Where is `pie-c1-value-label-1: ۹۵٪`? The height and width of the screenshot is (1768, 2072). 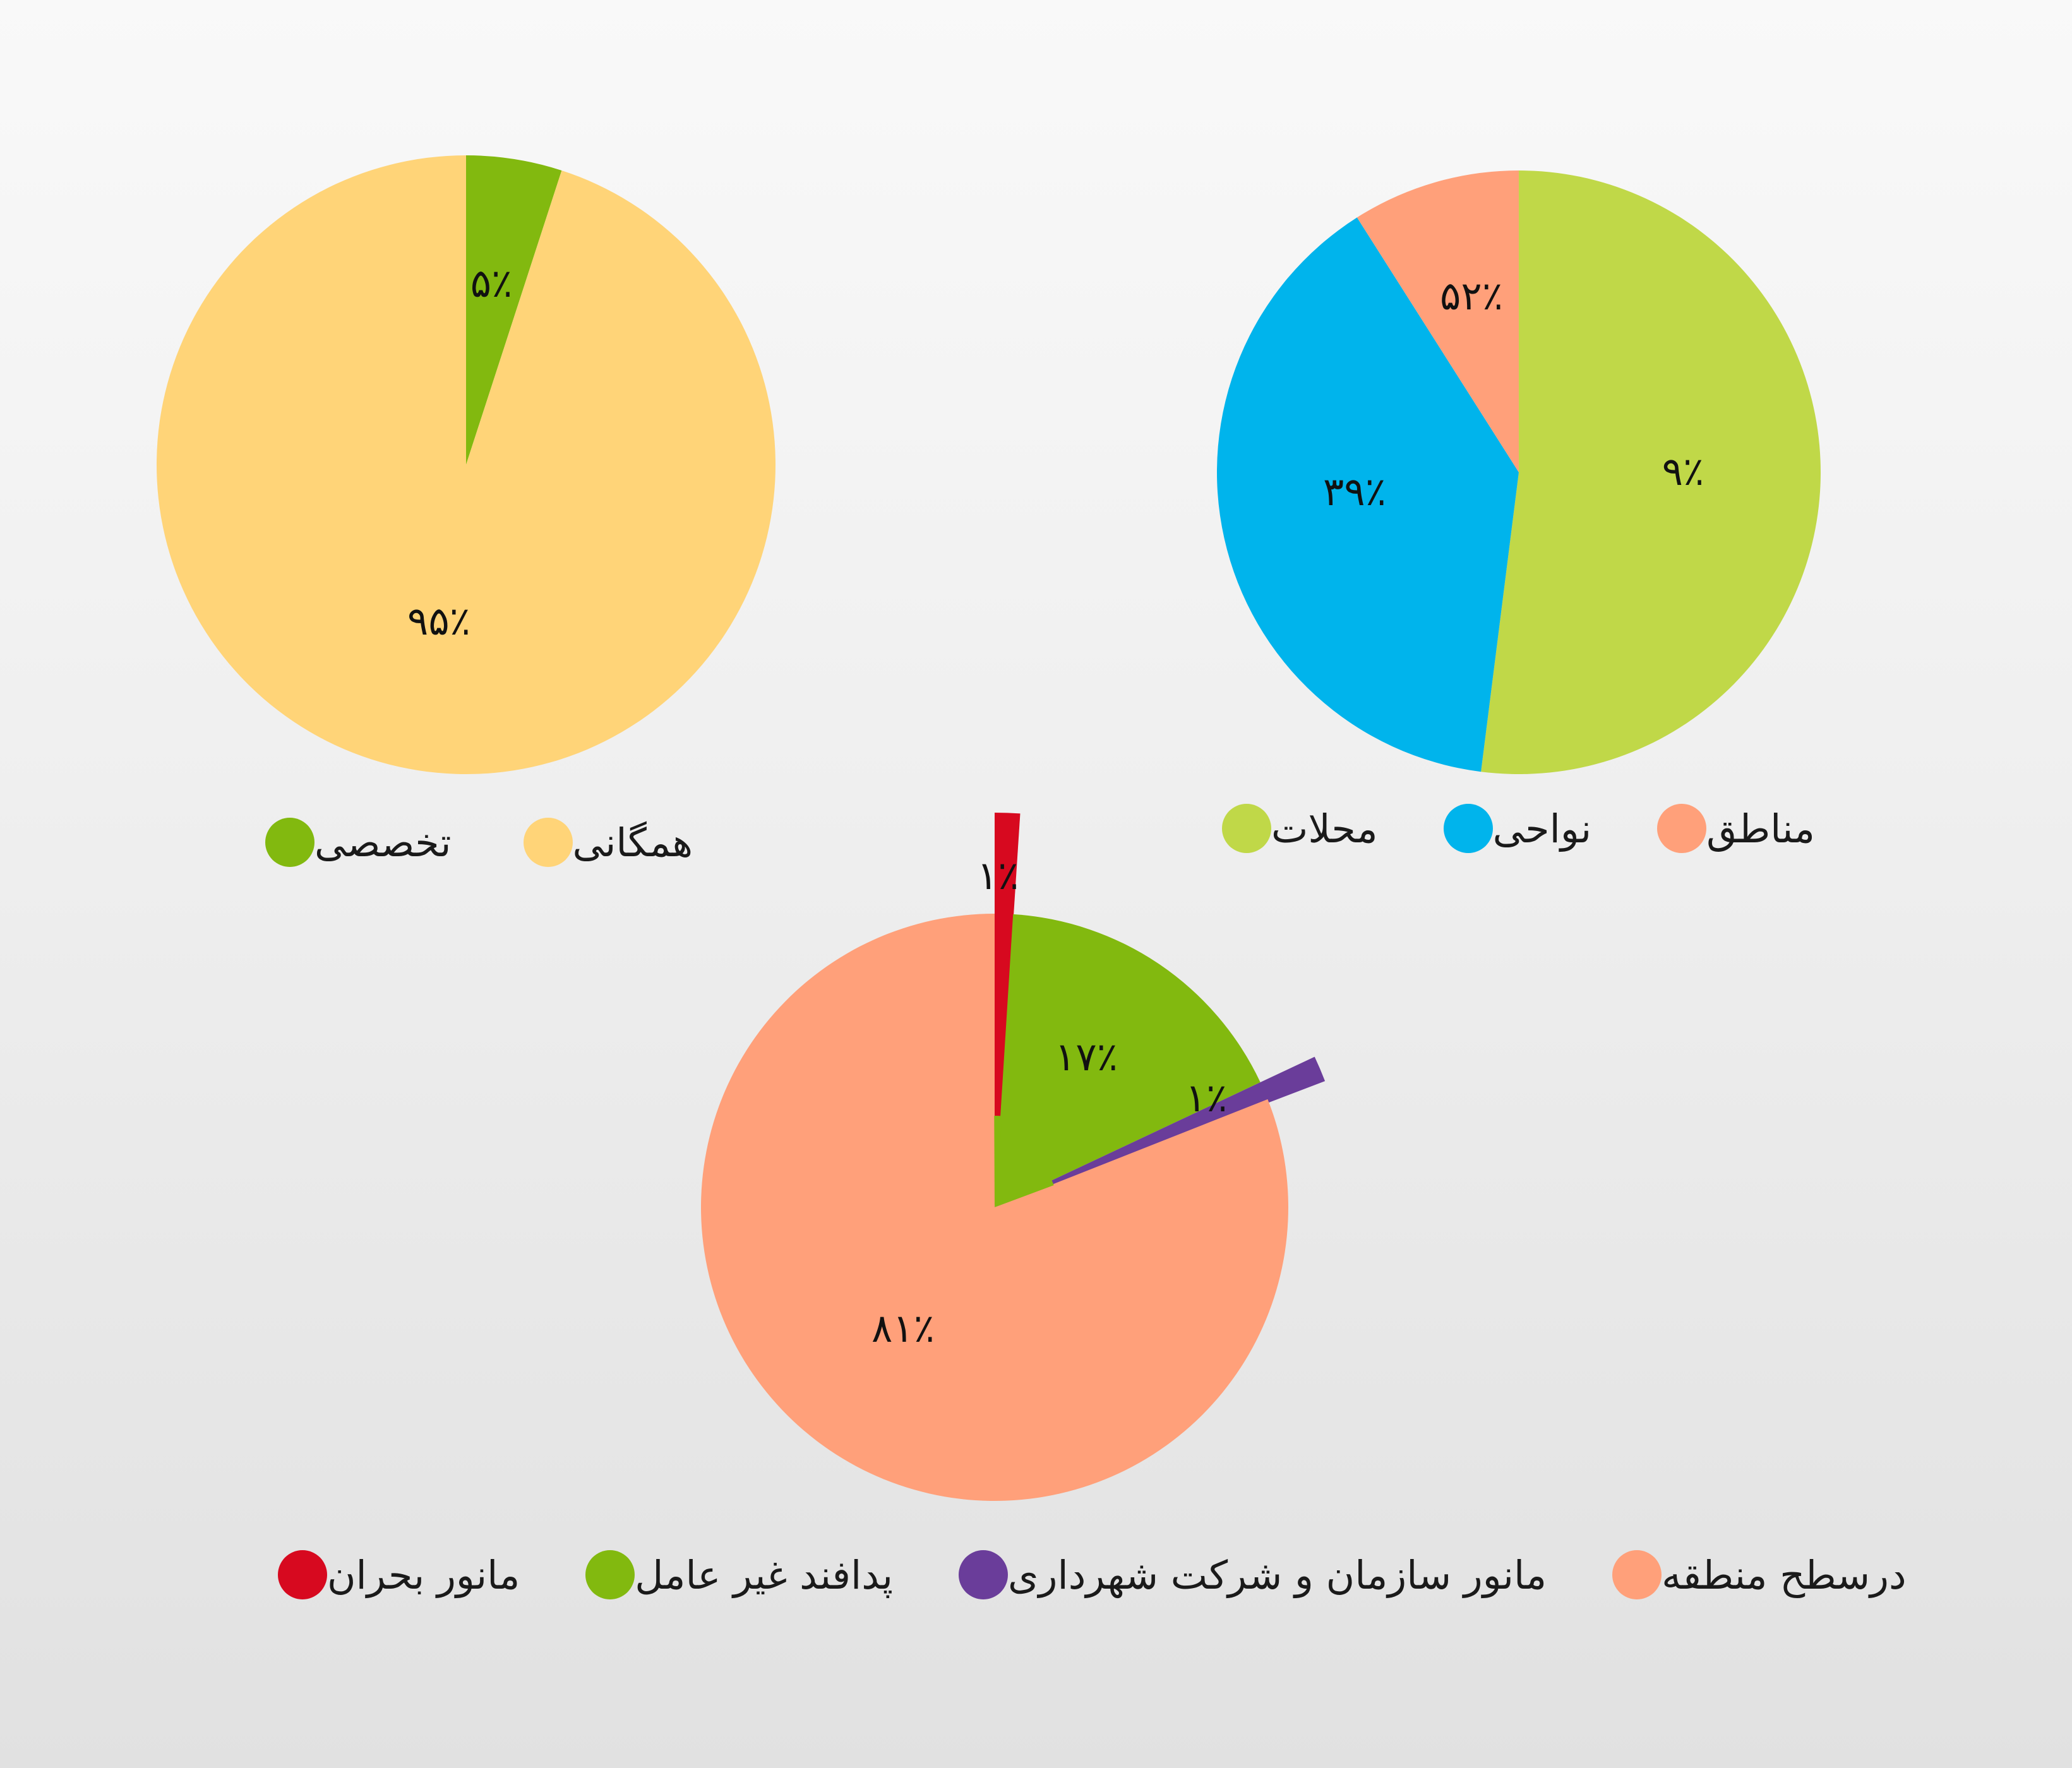 pie-c1-value-label-1: ۹۵٪ is located at coordinates (438, 621).